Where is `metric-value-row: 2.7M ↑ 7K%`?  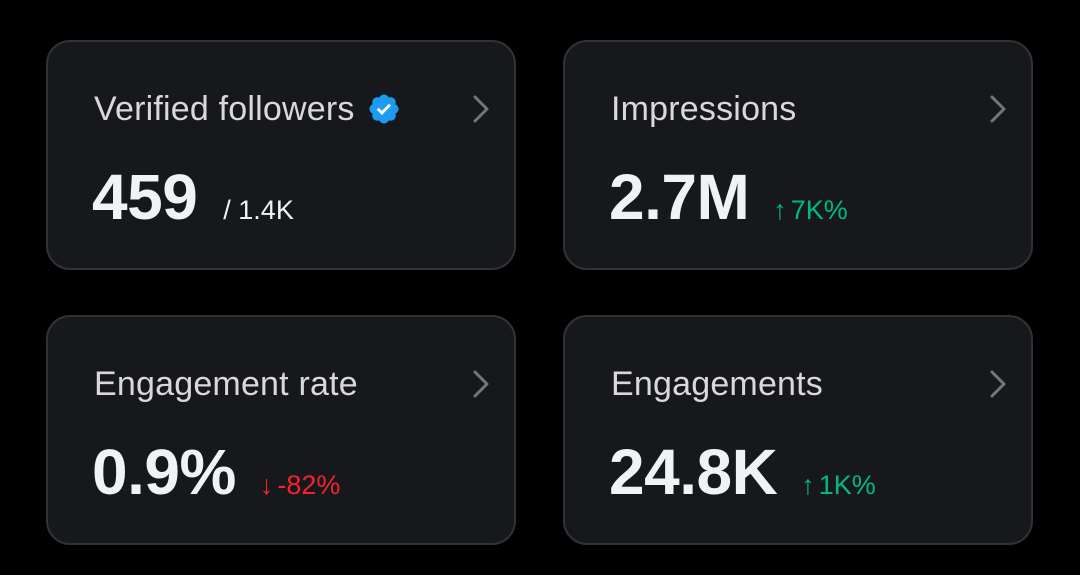
metric-value-row: 2.7M ↑ 7K% is located at coordinates (728, 197).